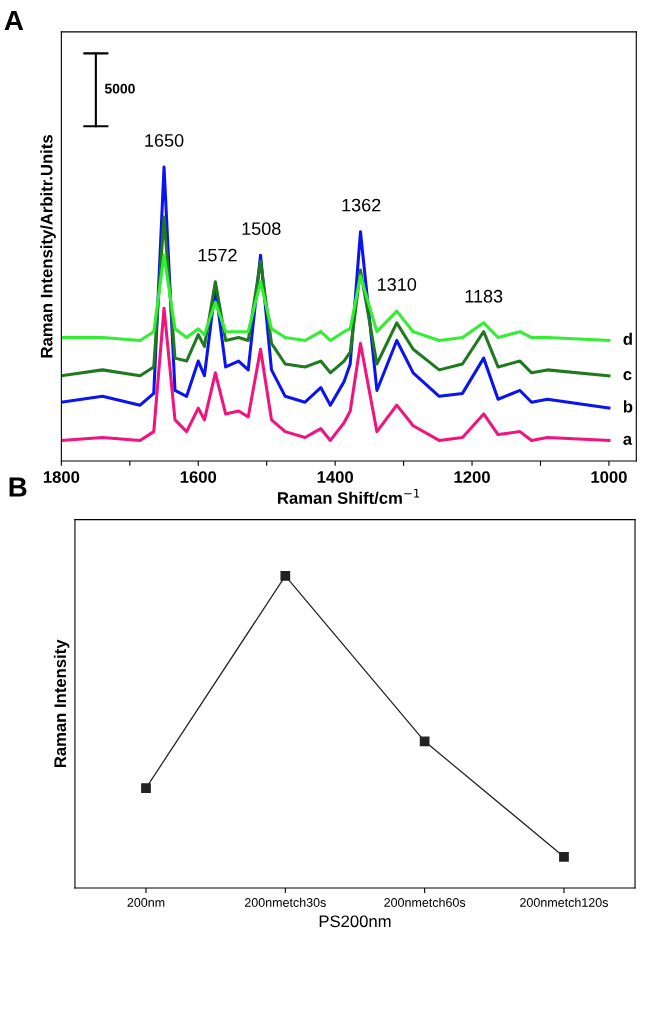 This screenshot has width=646, height=1029. What do you see at coordinates (425, 902) in the screenshot?
I see `x-tick-label: 200nmetch60s` at bounding box center [425, 902].